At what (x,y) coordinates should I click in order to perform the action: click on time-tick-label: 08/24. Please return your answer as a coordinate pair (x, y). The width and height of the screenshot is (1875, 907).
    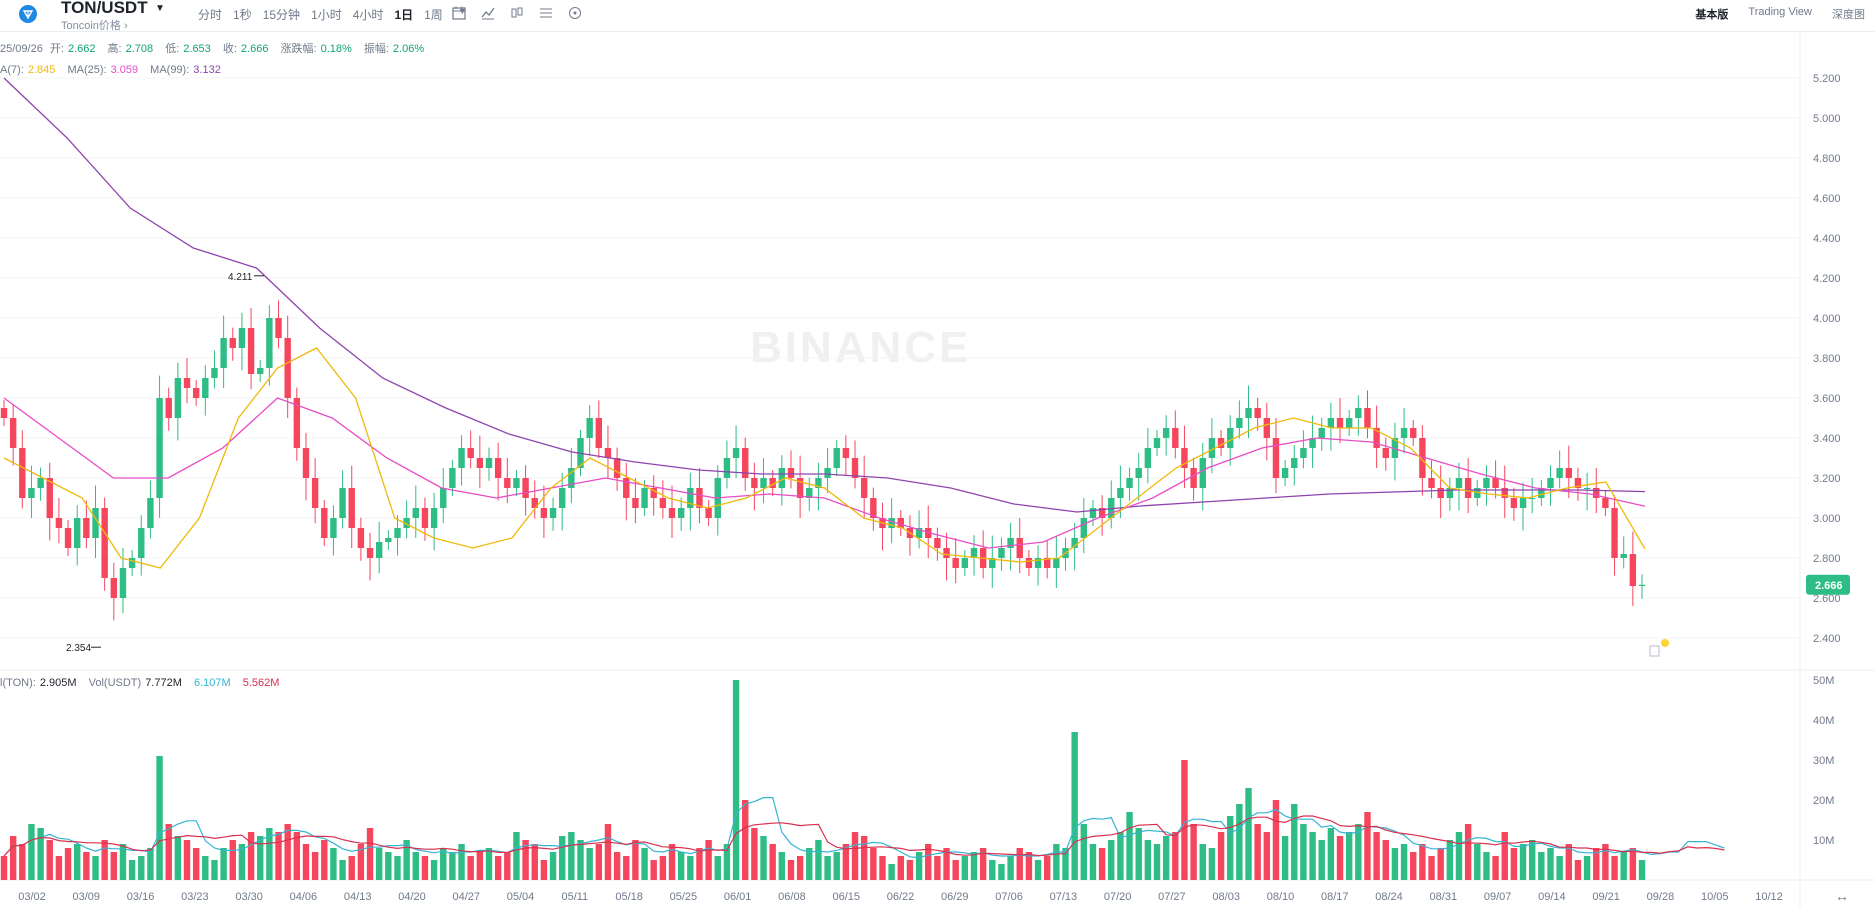
    Looking at the image, I should click on (1389, 897).